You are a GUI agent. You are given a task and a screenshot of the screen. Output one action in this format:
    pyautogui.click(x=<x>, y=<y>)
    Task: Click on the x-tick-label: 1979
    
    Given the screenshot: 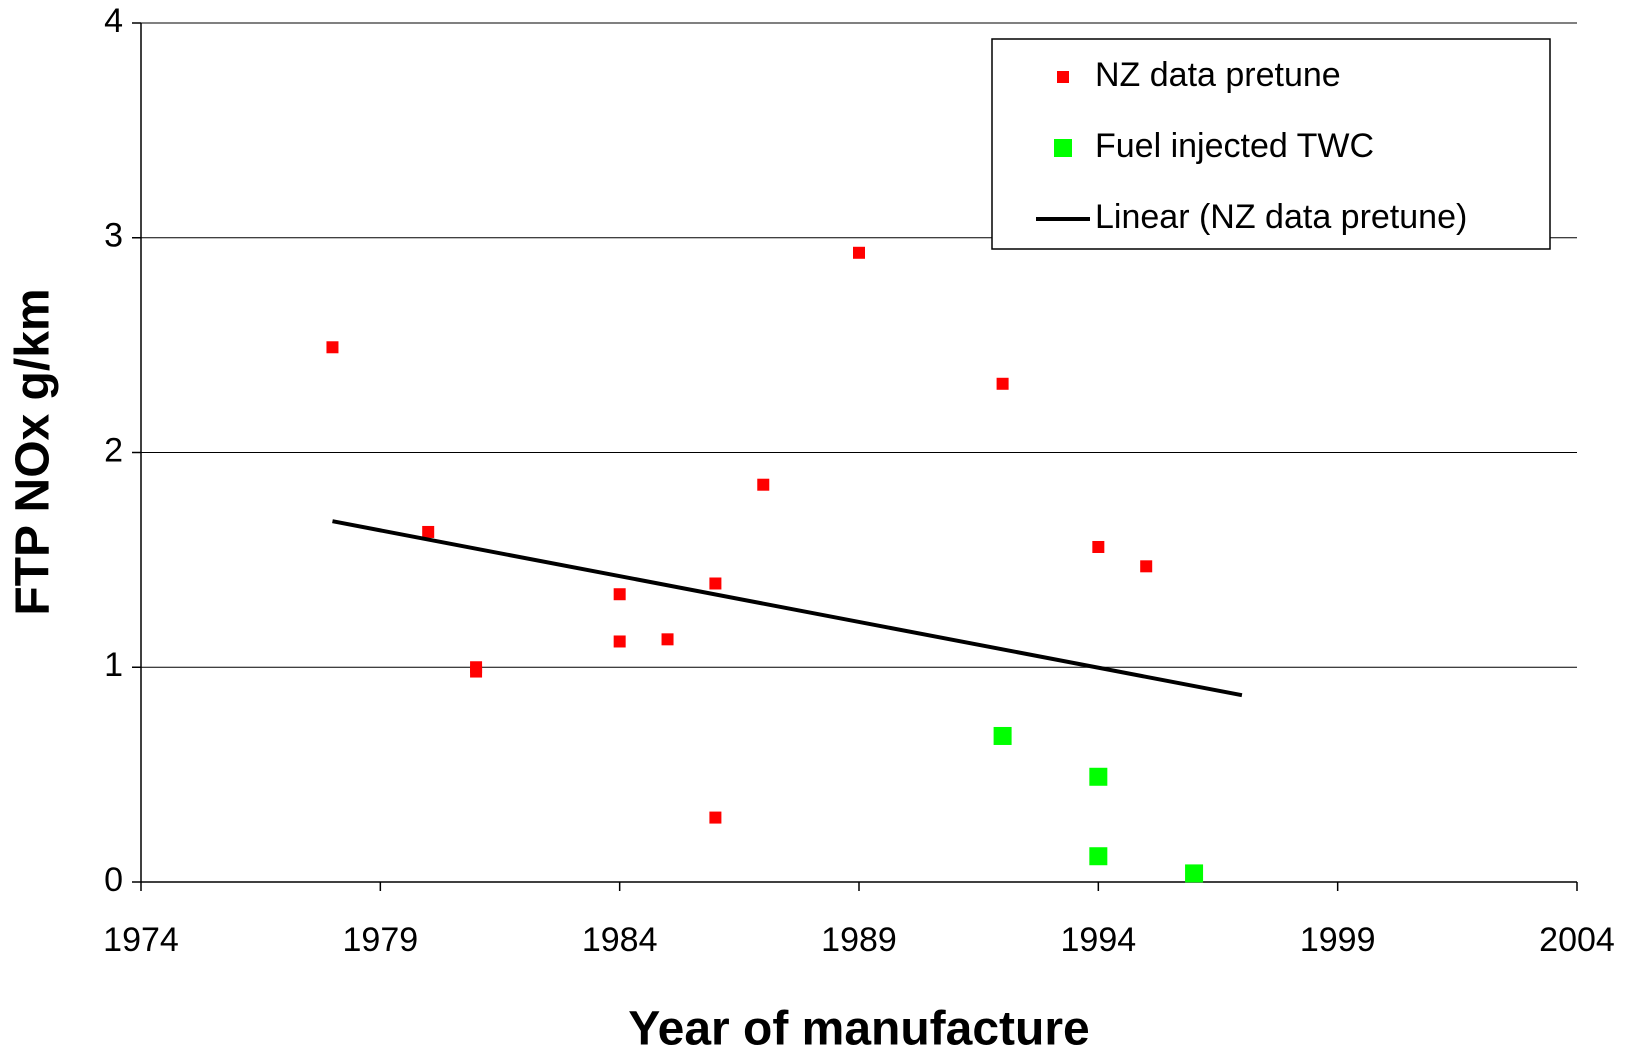 What is the action you would take?
    pyautogui.click(x=381, y=940)
    